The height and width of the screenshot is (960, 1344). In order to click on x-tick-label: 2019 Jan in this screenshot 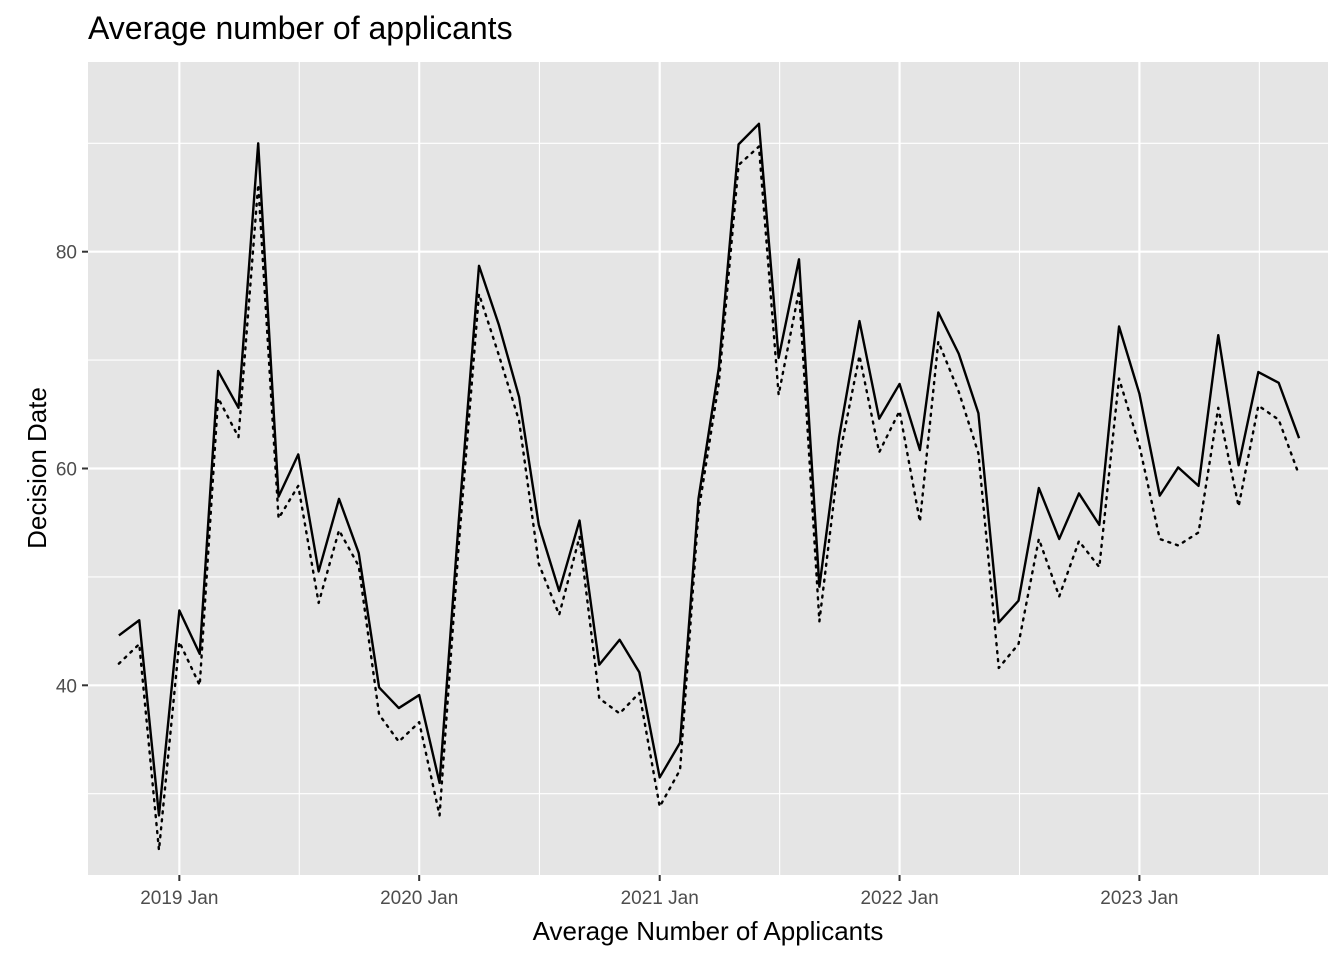, I will do `click(179, 898)`.